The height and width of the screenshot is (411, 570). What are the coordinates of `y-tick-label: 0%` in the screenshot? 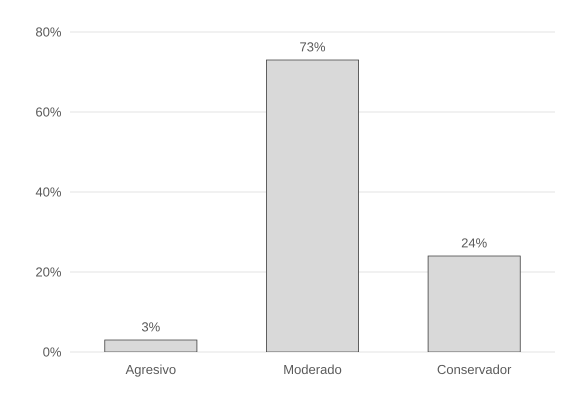 It's located at (52, 352).